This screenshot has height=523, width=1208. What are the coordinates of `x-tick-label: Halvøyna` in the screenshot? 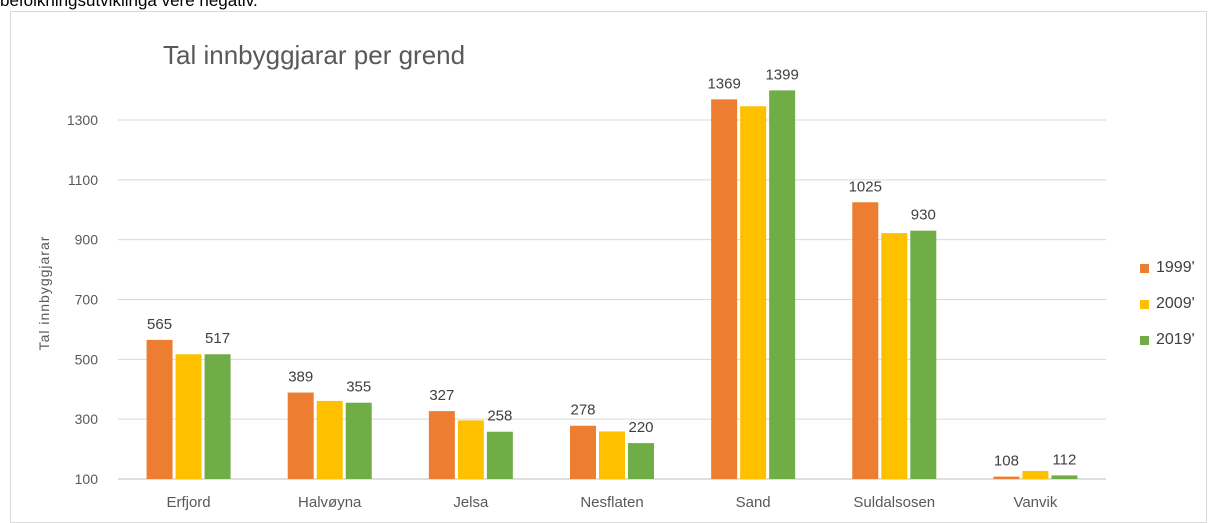 It's located at (330, 502).